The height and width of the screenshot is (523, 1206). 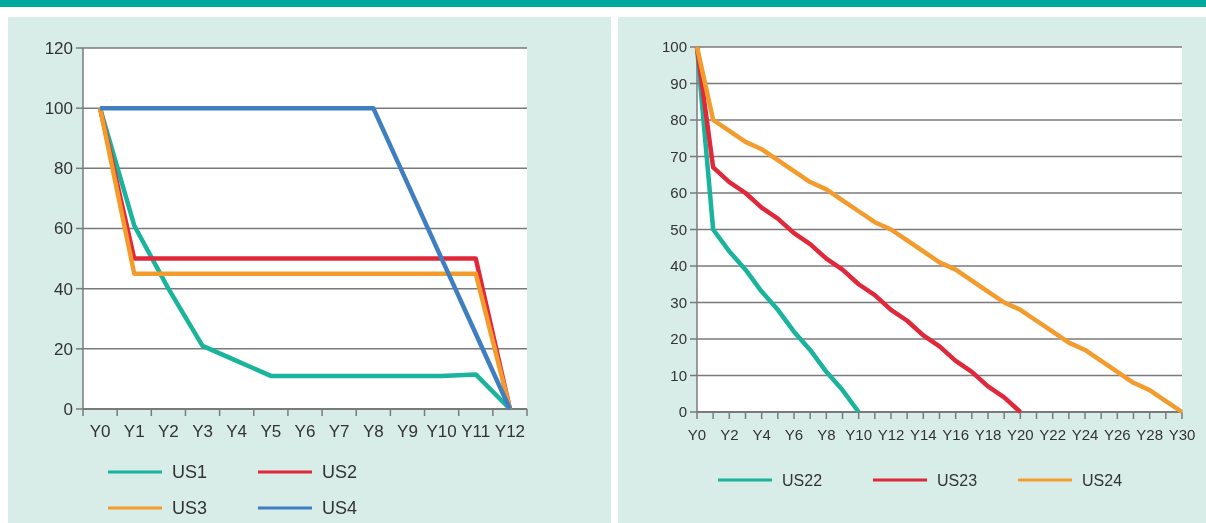 I want to click on x-tick-label: Y5, so click(x=271, y=431).